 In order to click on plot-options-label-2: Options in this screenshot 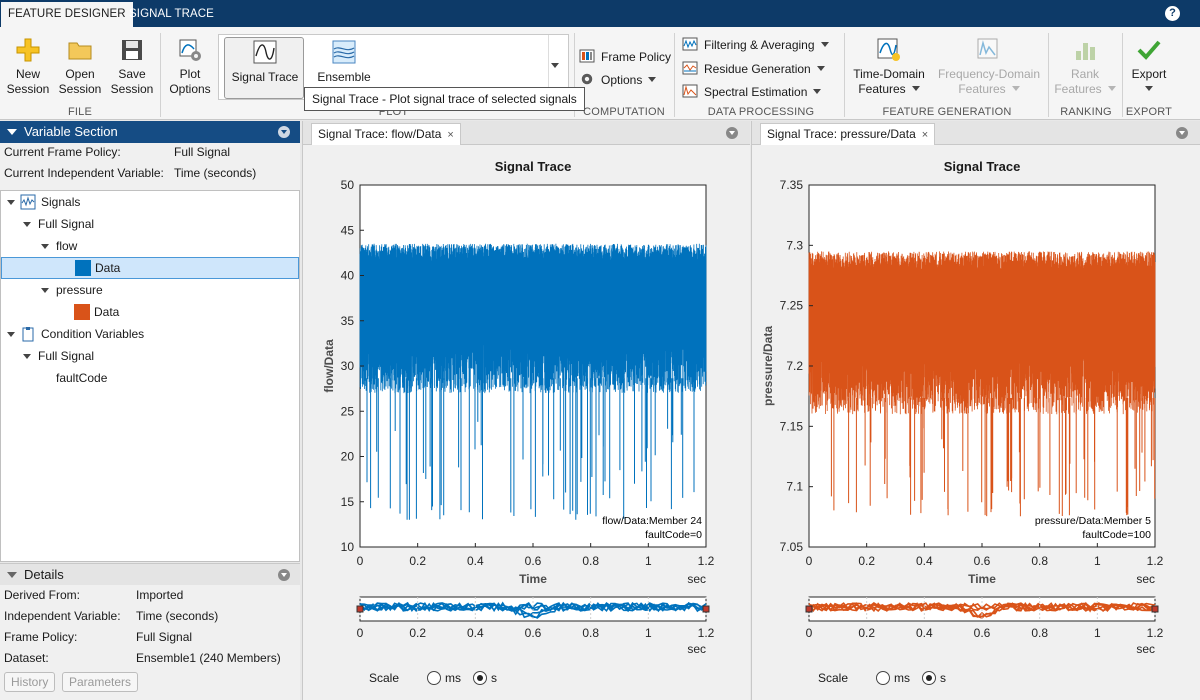, I will do `click(190, 89)`.